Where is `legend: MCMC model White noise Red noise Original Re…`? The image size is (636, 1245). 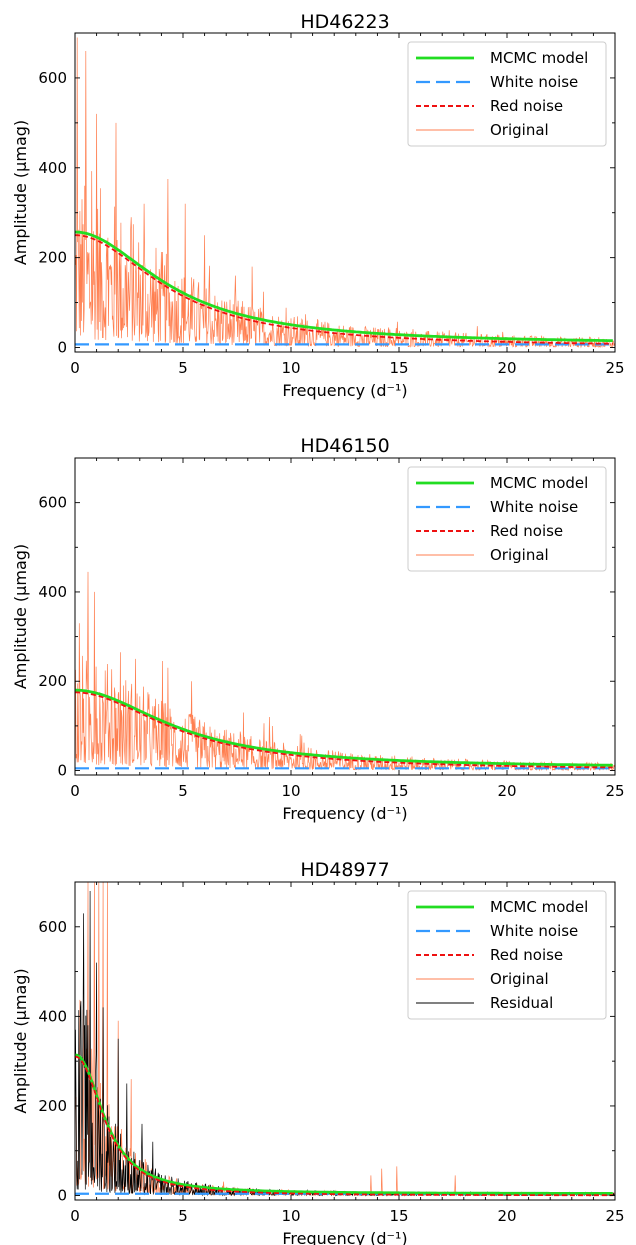 legend: MCMC model White noise Red noise Original Re… is located at coordinates (507, 955).